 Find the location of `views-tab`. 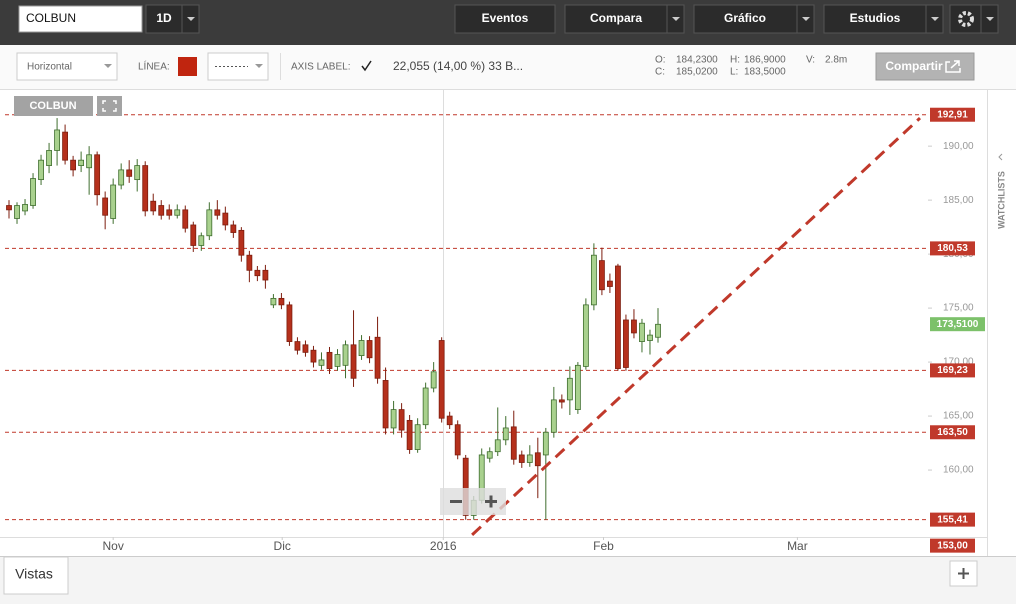

views-tab is located at coordinates (36, 575).